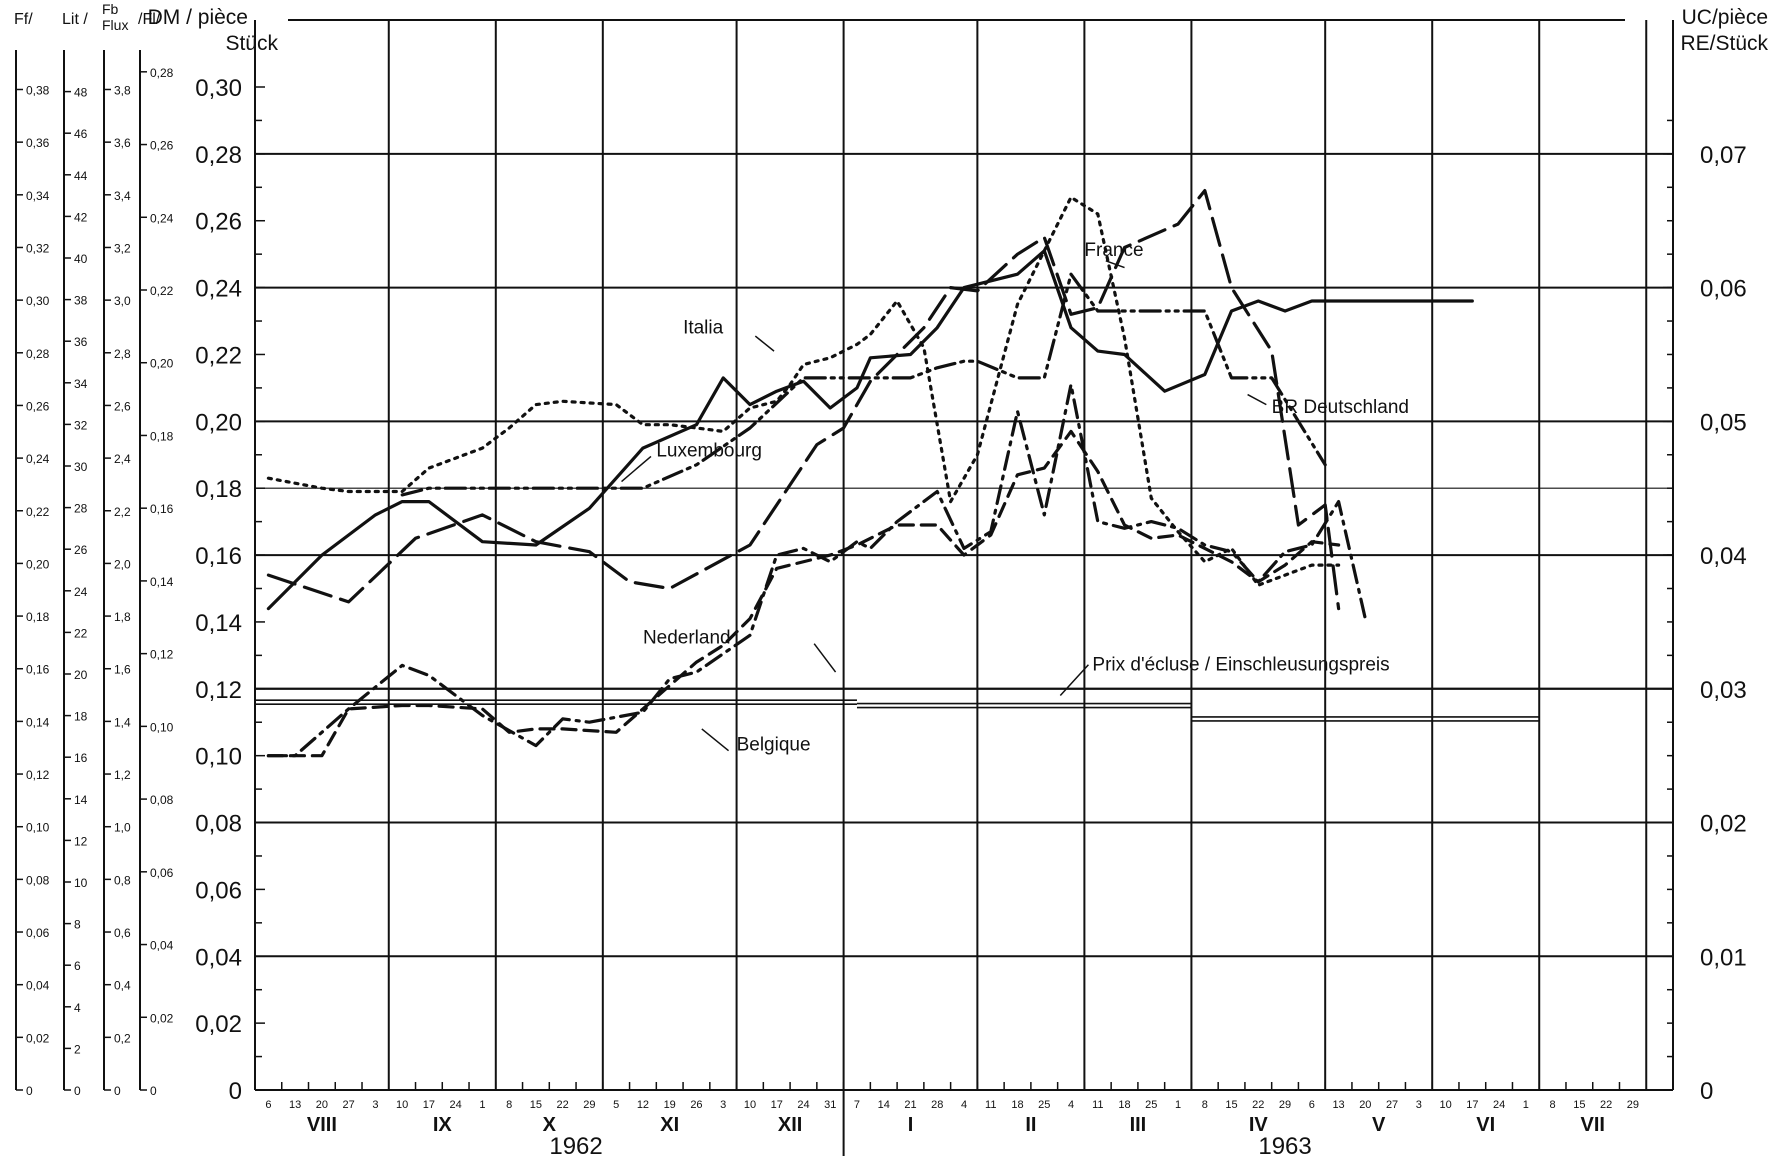 The image size is (1772, 1156). What do you see at coordinates (38, 828) in the screenshot?
I see `currency-tick-label: 0,10` at bounding box center [38, 828].